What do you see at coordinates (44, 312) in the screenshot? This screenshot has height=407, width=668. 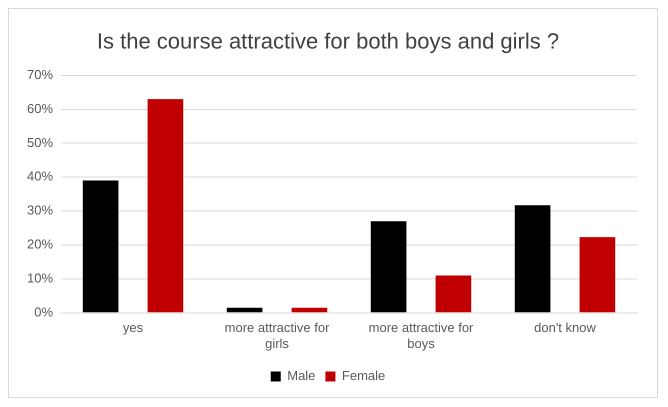 I see `y-tick-label: 0%` at bounding box center [44, 312].